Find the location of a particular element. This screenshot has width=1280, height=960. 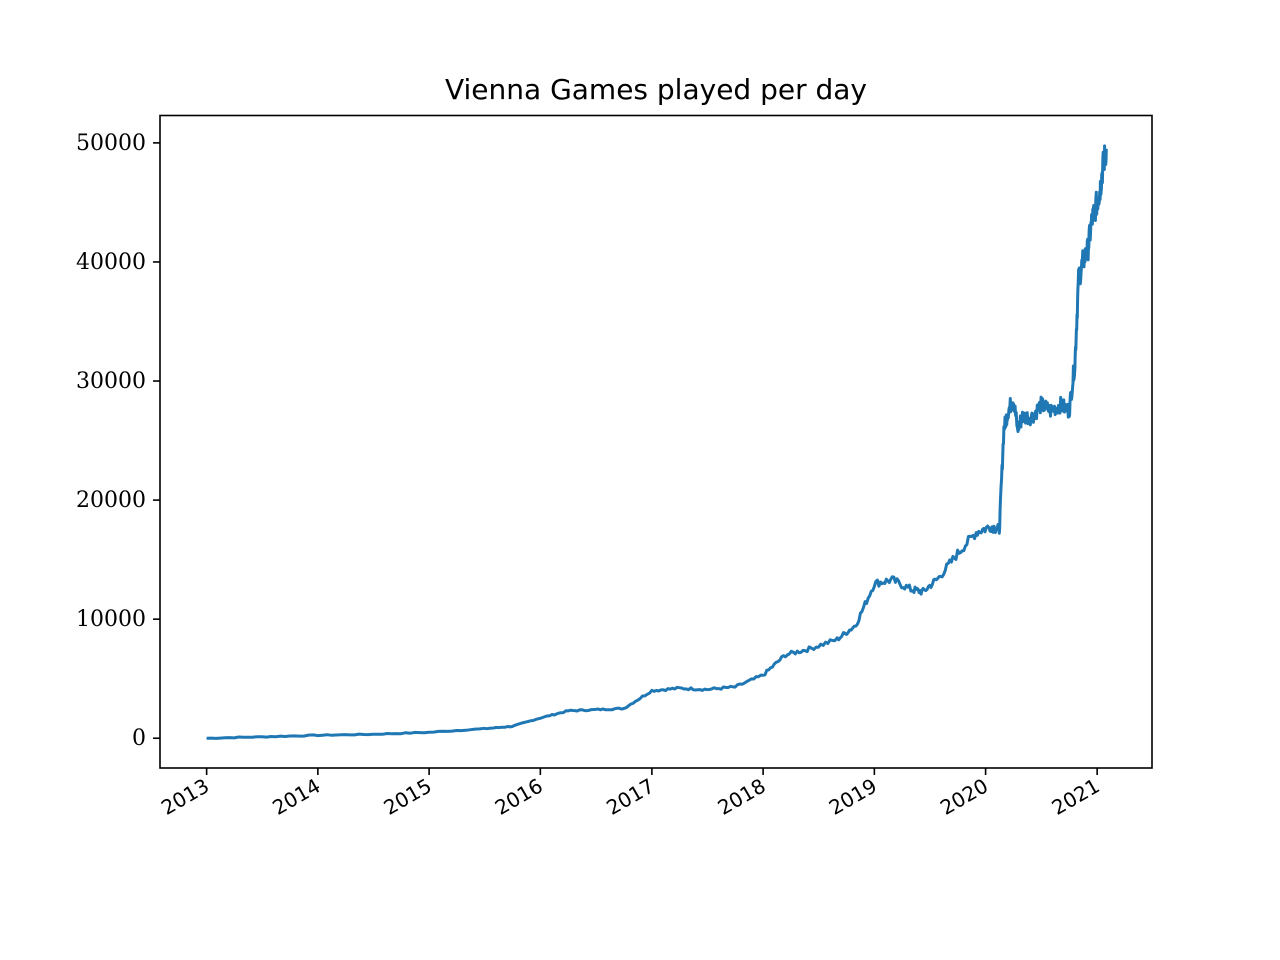

y-axis: 0 10000 20000 30000 40000 50000 is located at coordinates (118, 441).